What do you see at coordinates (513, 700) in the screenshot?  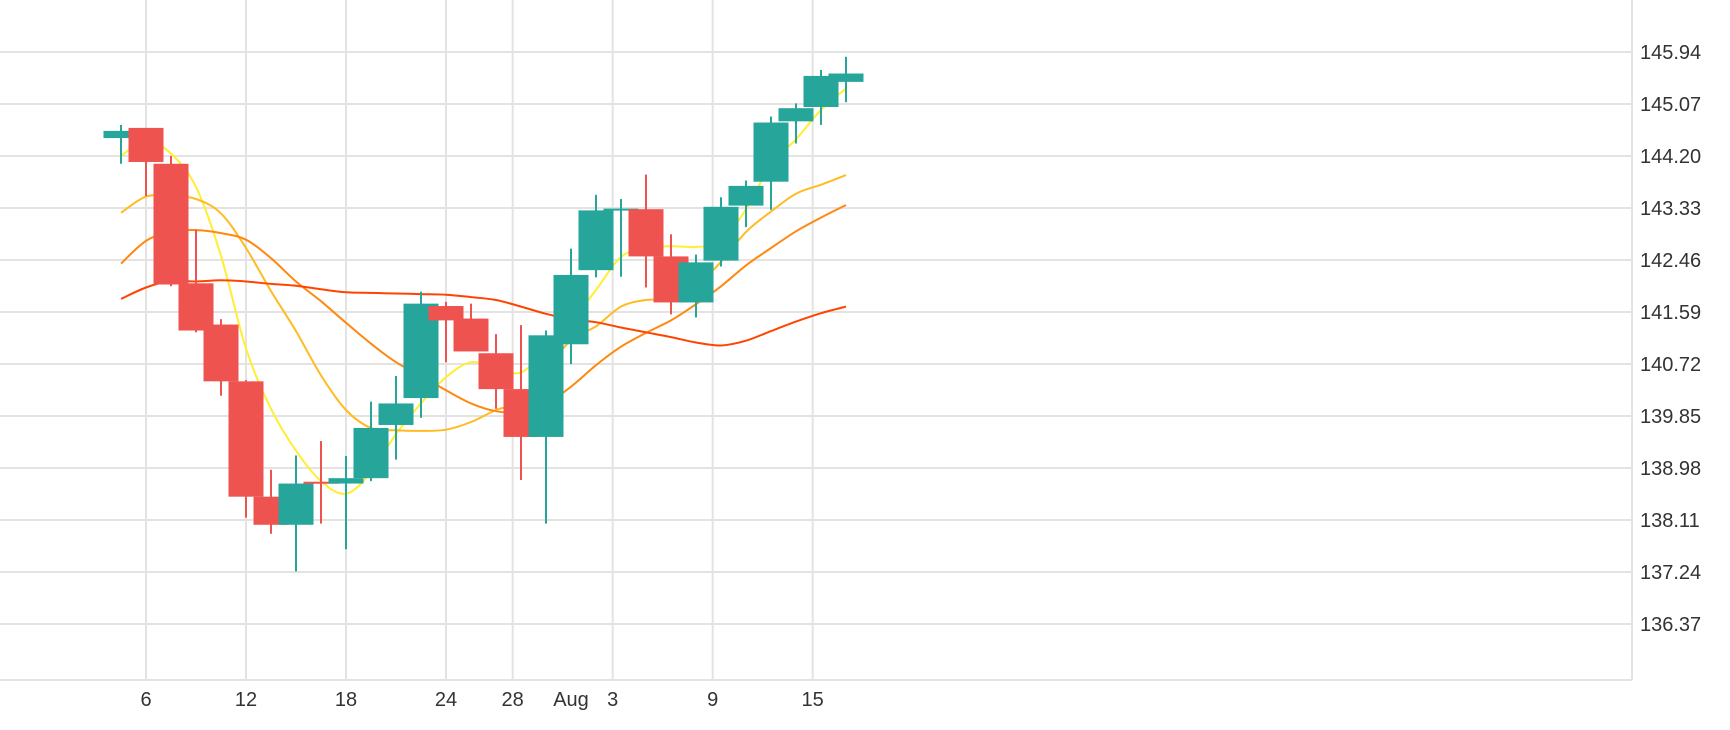 I see `x-tick-label: 28` at bounding box center [513, 700].